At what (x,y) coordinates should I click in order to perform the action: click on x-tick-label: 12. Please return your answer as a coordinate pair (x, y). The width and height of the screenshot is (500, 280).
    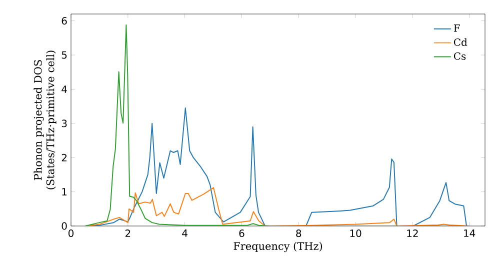
    Looking at the image, I should click on (412, 233).